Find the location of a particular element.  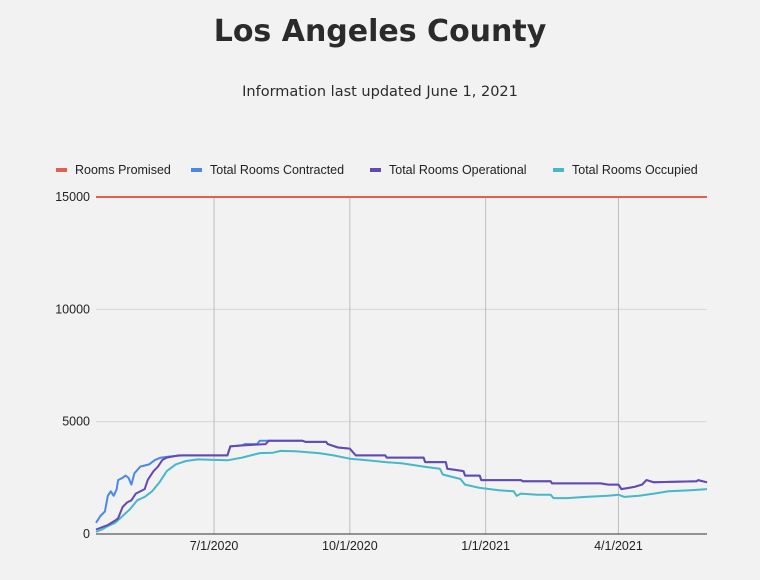

x-tick-label: 4/1/2021 is located at coordinates (618, 546).